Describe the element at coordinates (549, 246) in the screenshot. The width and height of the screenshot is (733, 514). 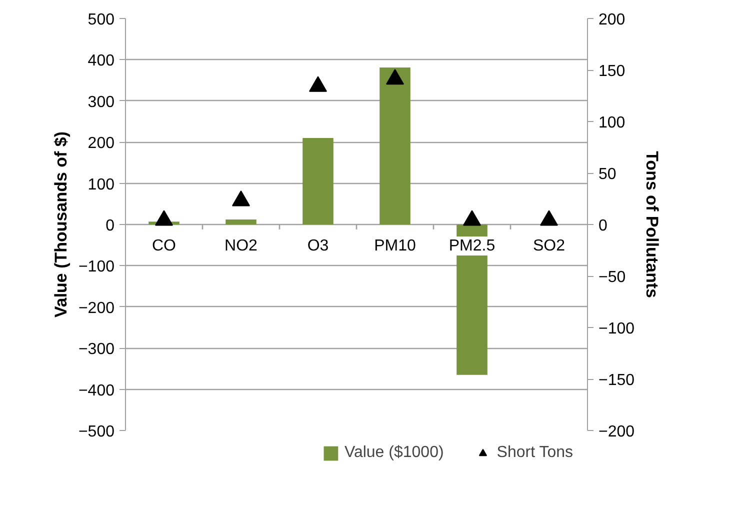
I see `x-tick-label: SO2` at that location.